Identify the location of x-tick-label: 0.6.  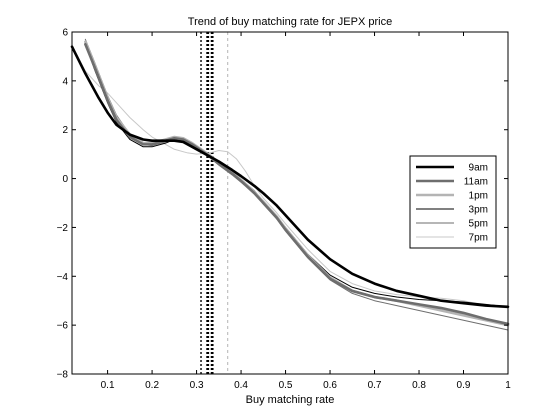
(330, 385).